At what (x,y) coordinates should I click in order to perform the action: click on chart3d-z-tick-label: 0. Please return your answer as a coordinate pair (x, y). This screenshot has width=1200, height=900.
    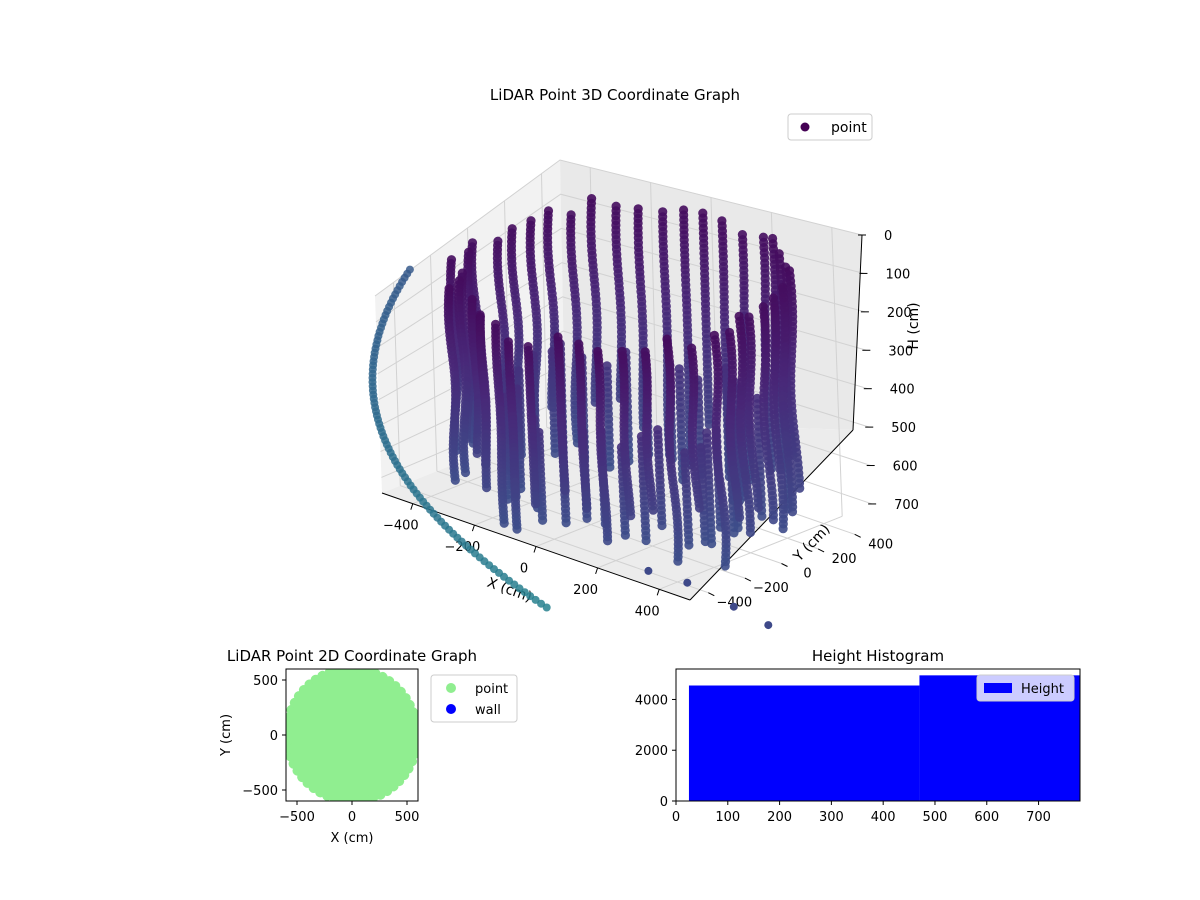
    Looking at the image, I should click on (888, 236).